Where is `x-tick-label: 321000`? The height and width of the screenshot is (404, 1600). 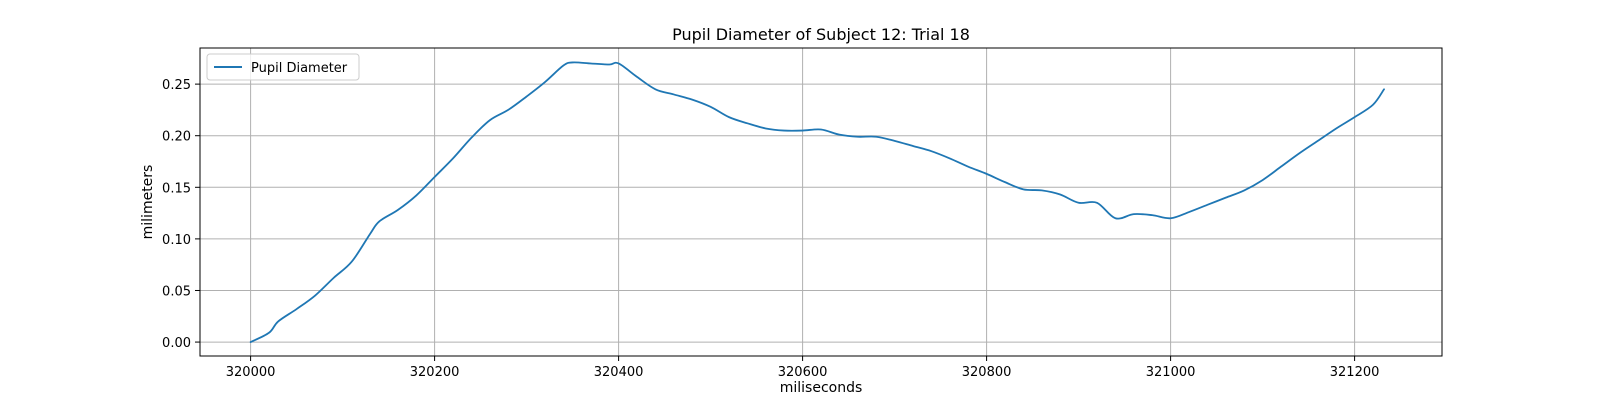 x-tick-label: 321000 is located at coordinates (1171, 372).